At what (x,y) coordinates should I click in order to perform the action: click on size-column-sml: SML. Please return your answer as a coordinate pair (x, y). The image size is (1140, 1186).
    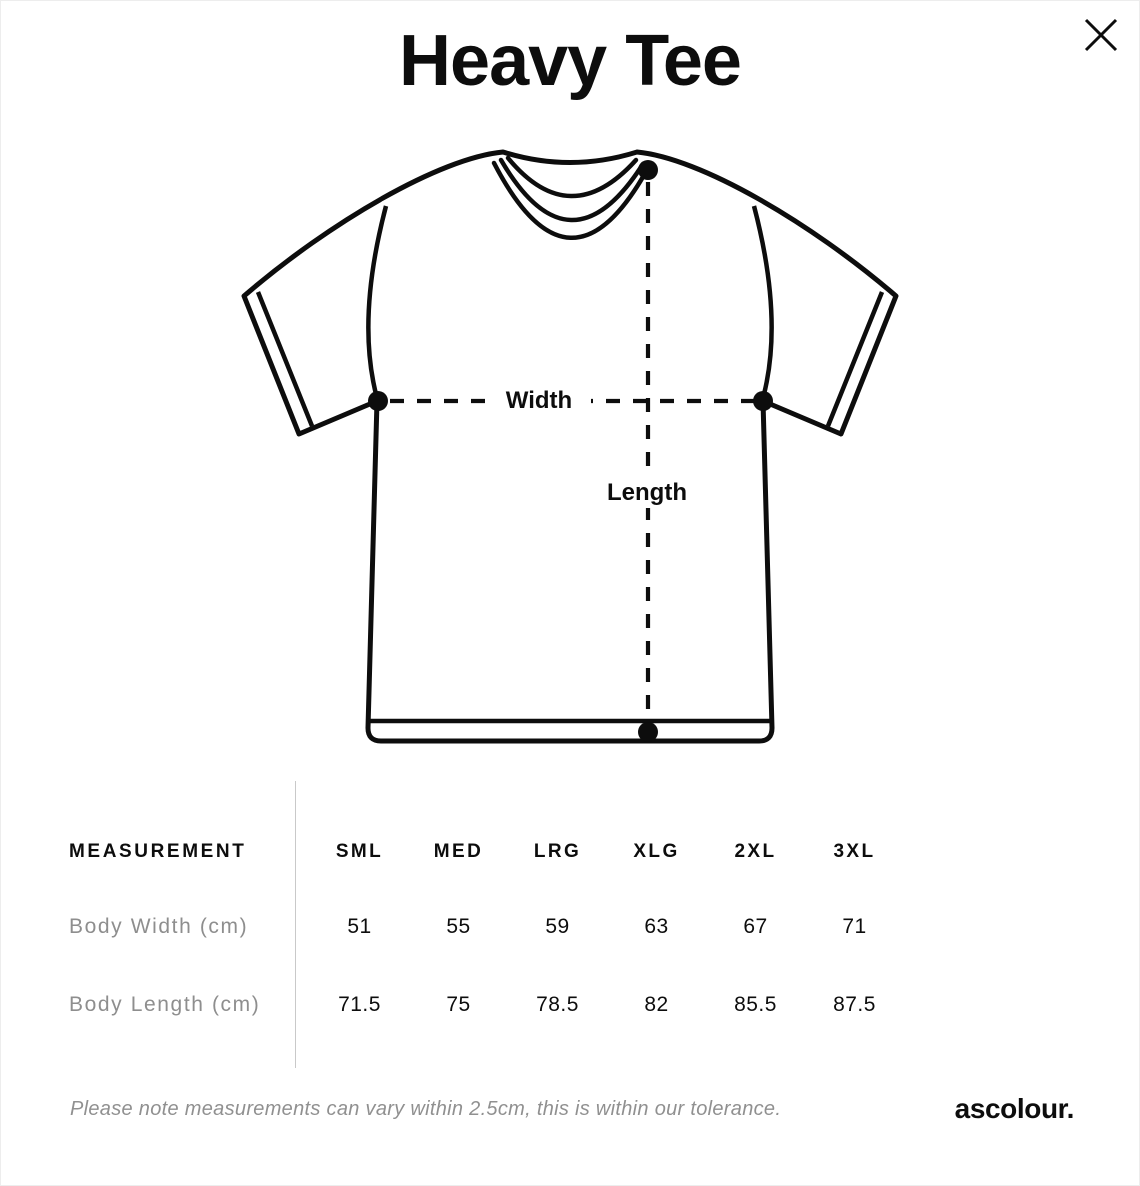
    Looking at the image, I should click on (359, 851).